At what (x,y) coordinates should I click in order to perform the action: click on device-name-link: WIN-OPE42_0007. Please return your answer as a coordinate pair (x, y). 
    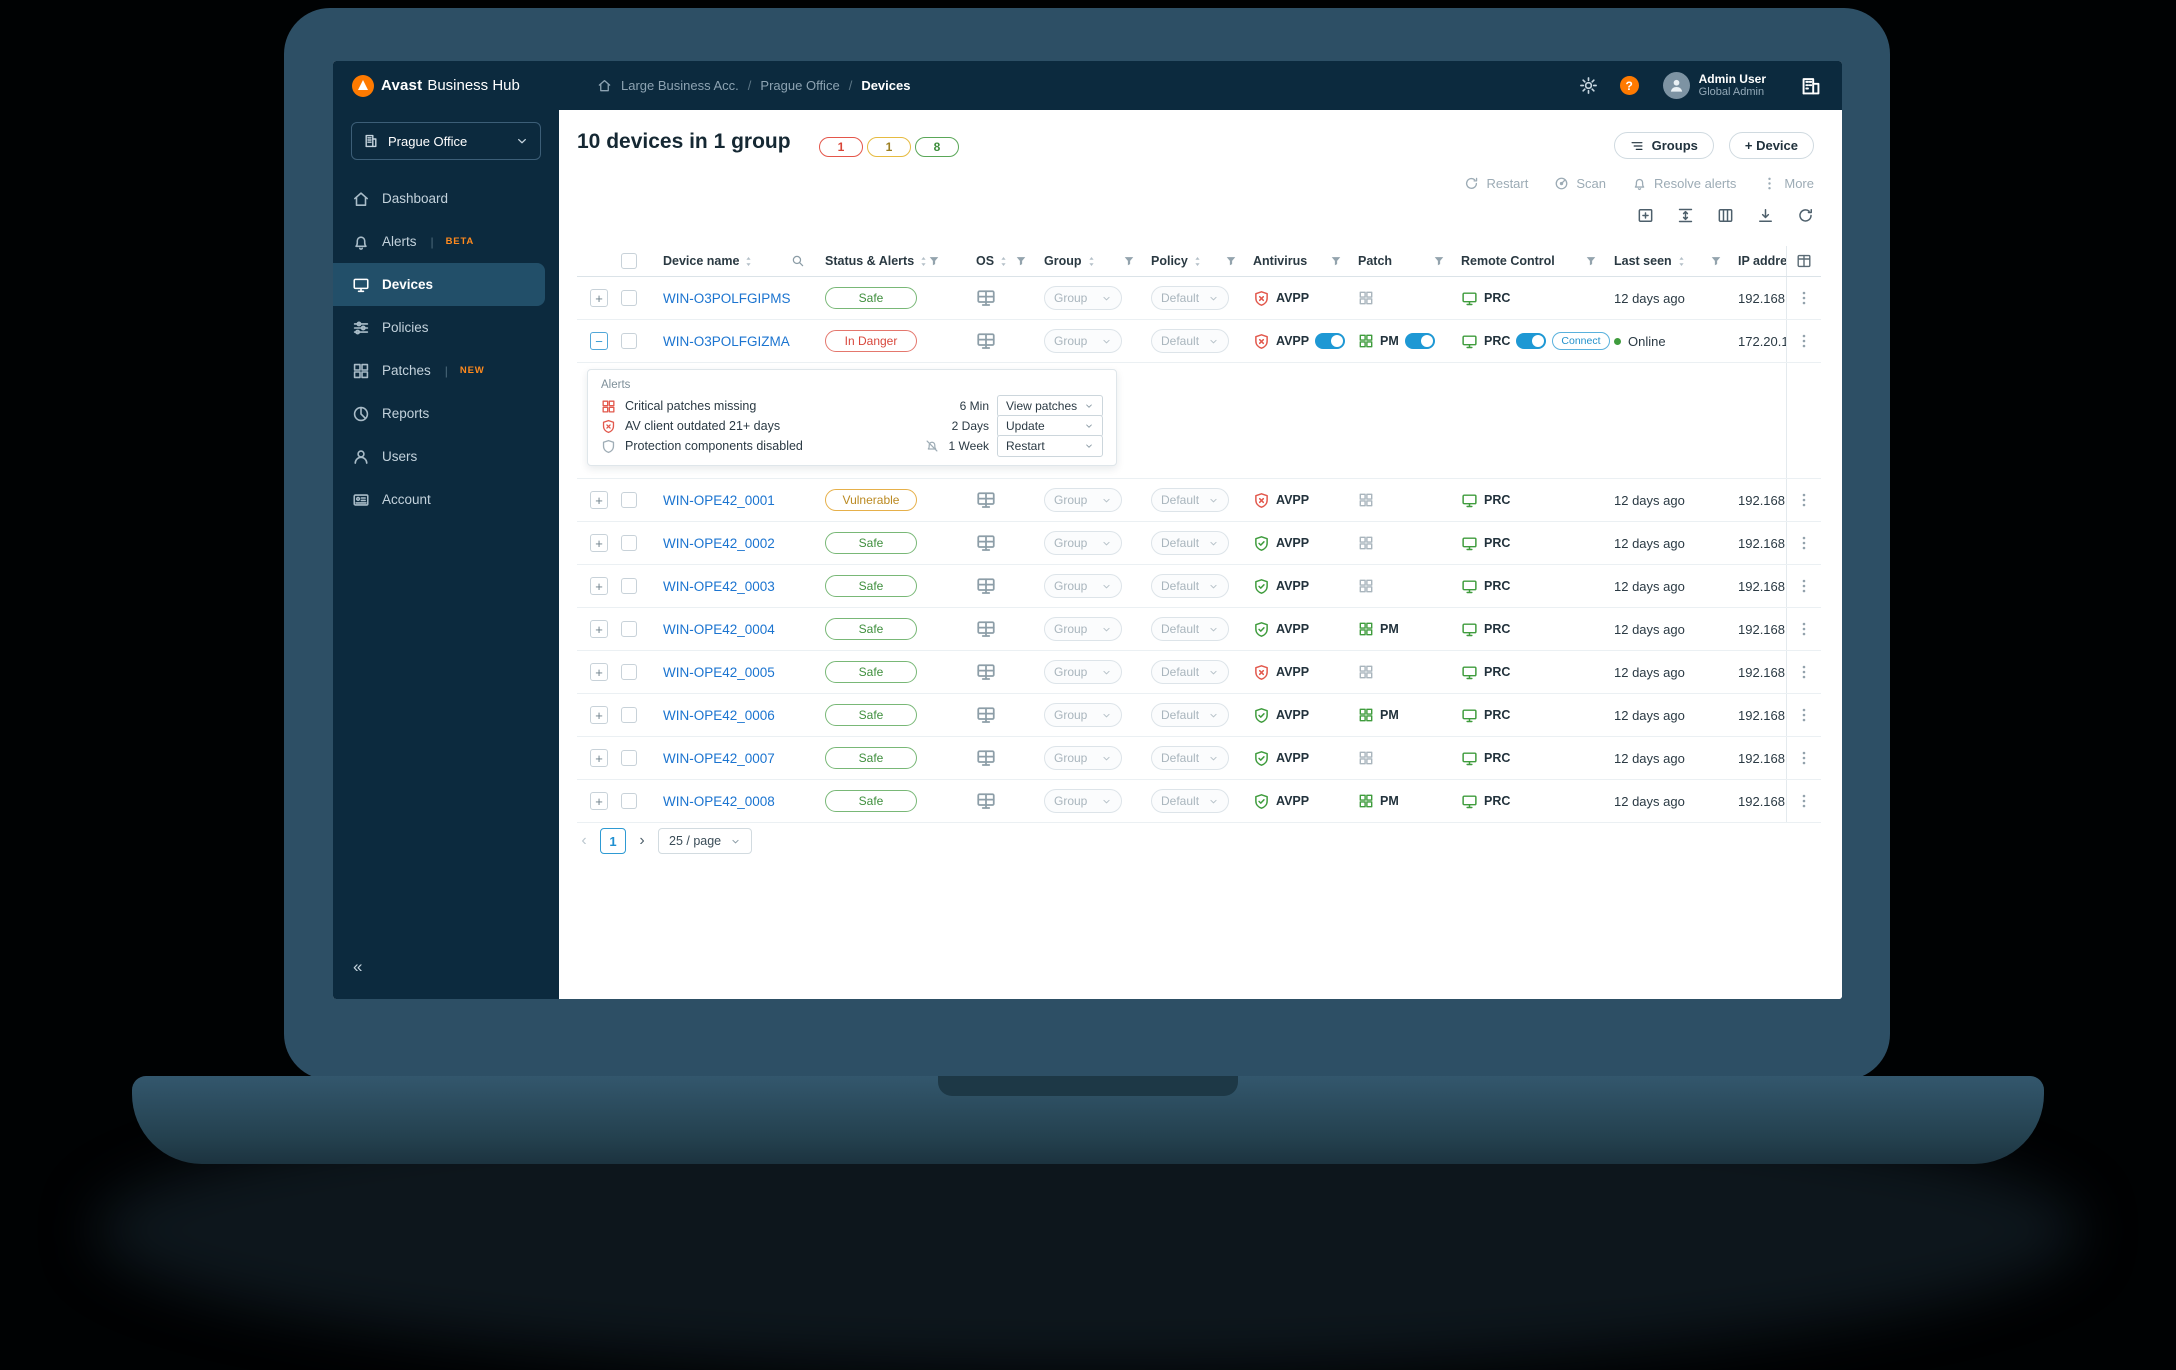
    Looking at the image, I should click on (719, 758).